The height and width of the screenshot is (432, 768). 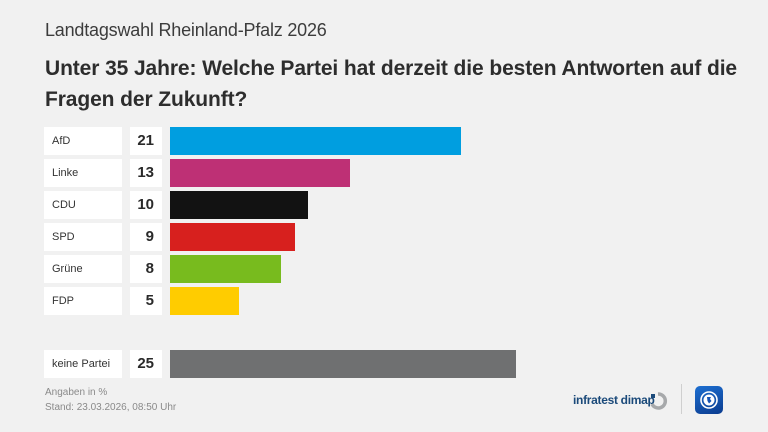 What do you see at coordinates (315, 141) in the screenshot?
I see `bar-afd` at bounding box center [315, 141].